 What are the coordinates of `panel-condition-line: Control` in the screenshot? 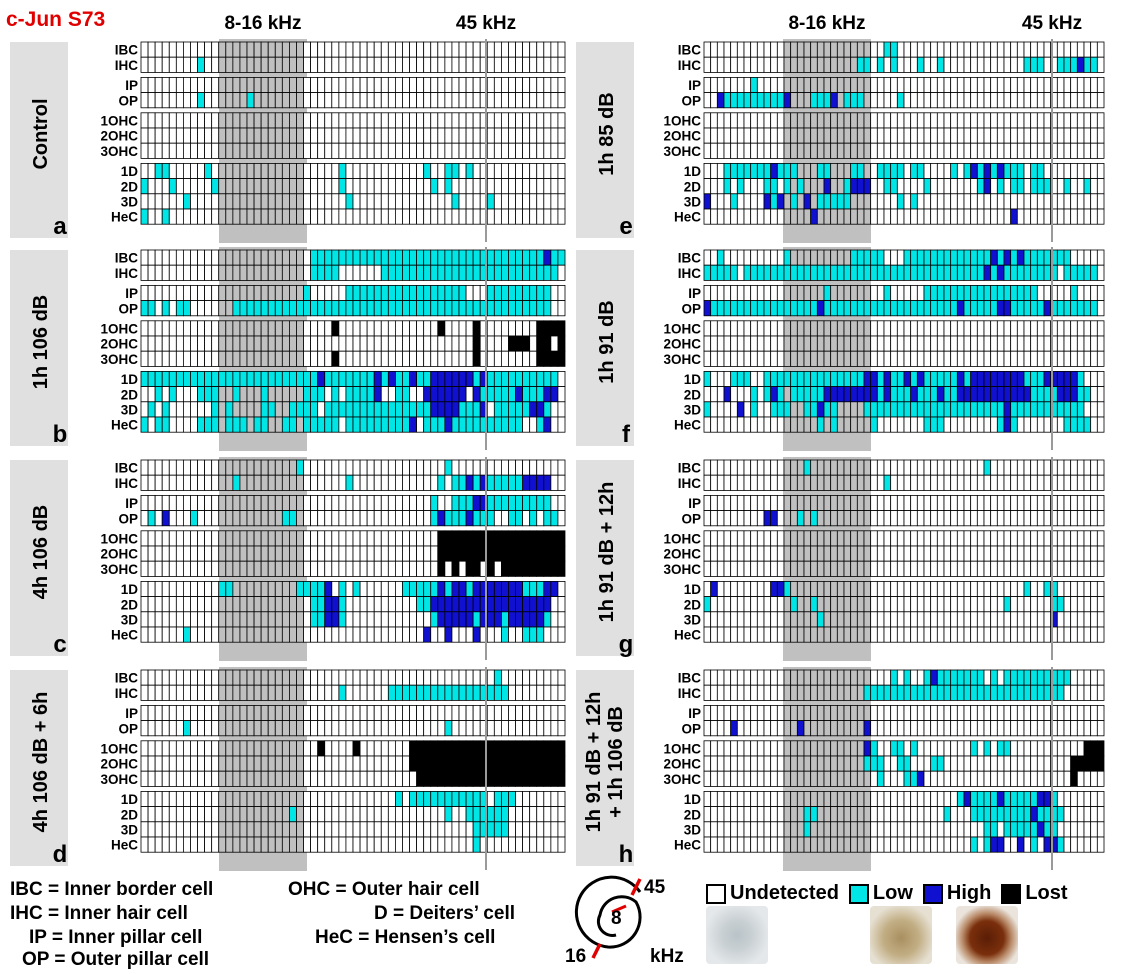 It's located at (41, 133).